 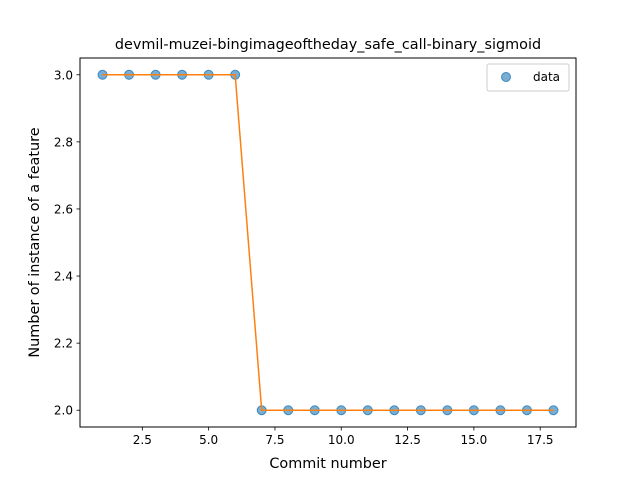 I want to click on y-tick-label: 2.0, so click(x=63, y=411).